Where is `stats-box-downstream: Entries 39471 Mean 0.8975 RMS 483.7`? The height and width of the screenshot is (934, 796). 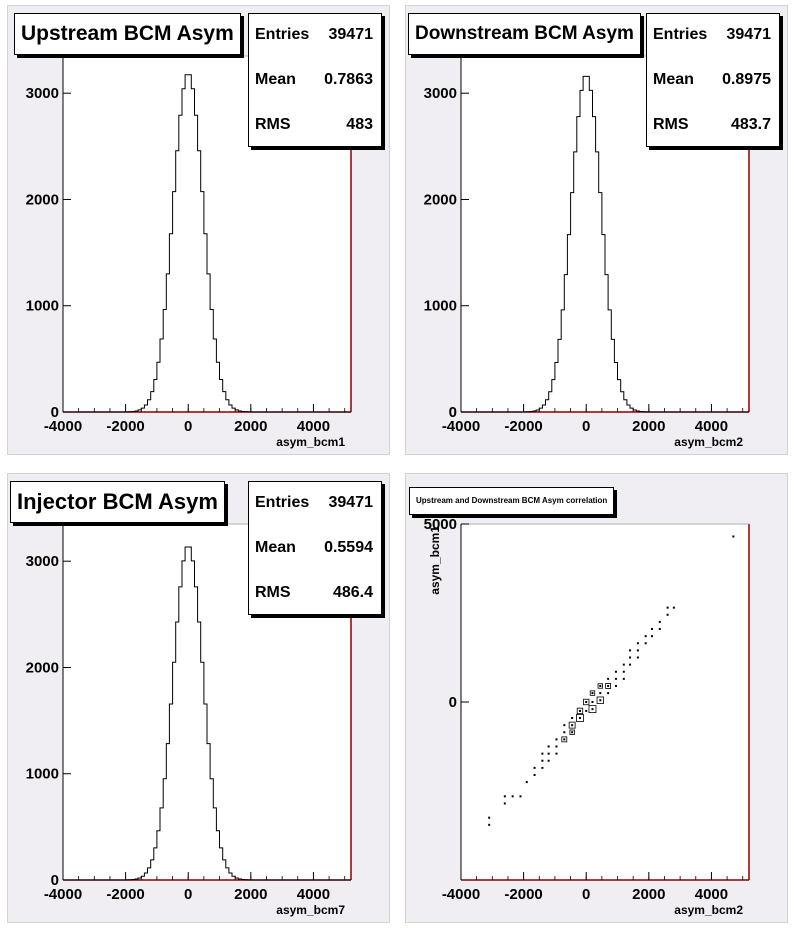
stats-box-downstream: Entries 39471 Mean 0.8975 RMS 483.7 is located at coordinates (713, 80).